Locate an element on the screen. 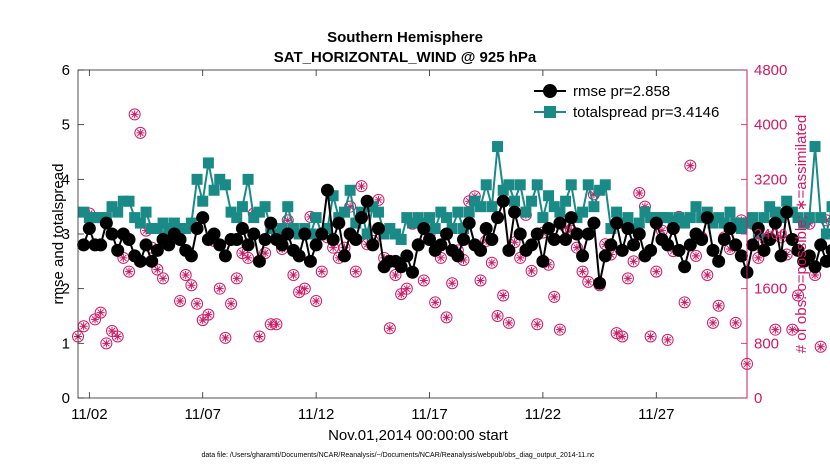 The height and width of the screenshot is (470, 830). y-tick-label: 5 is located at coordinates (66, 125).